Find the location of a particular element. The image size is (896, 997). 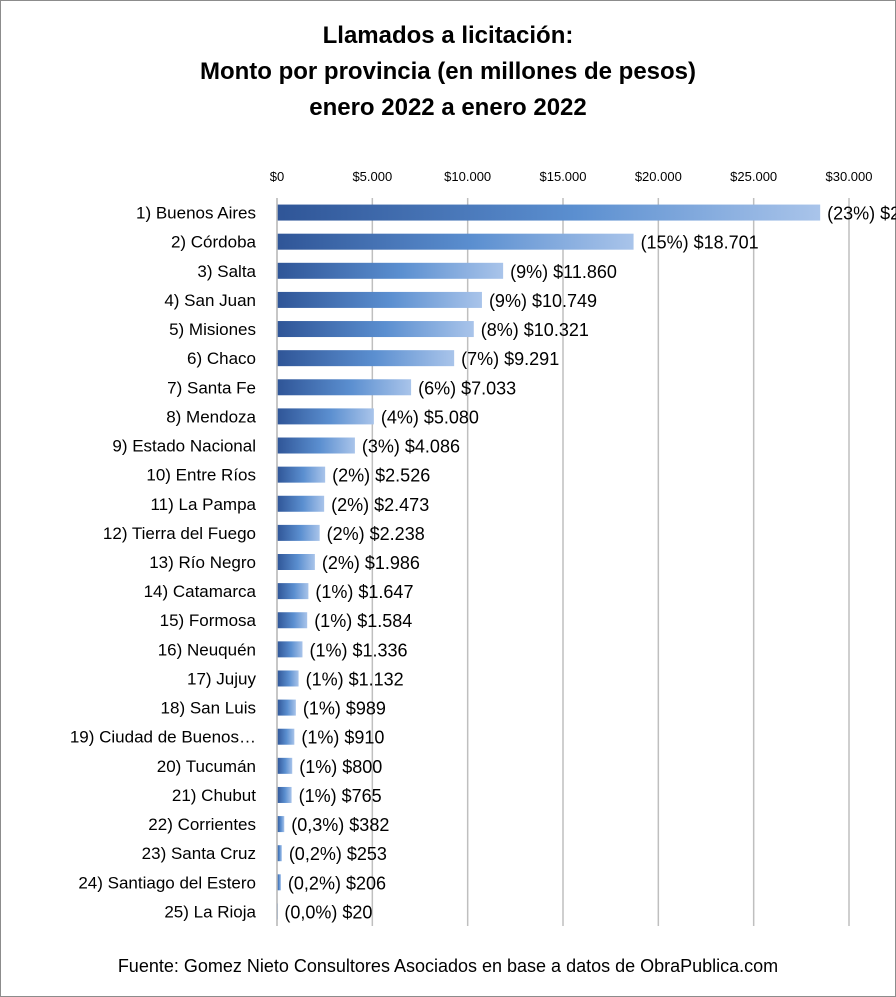

category-label: 16) Neuquén is located at coordinates (207, 649).